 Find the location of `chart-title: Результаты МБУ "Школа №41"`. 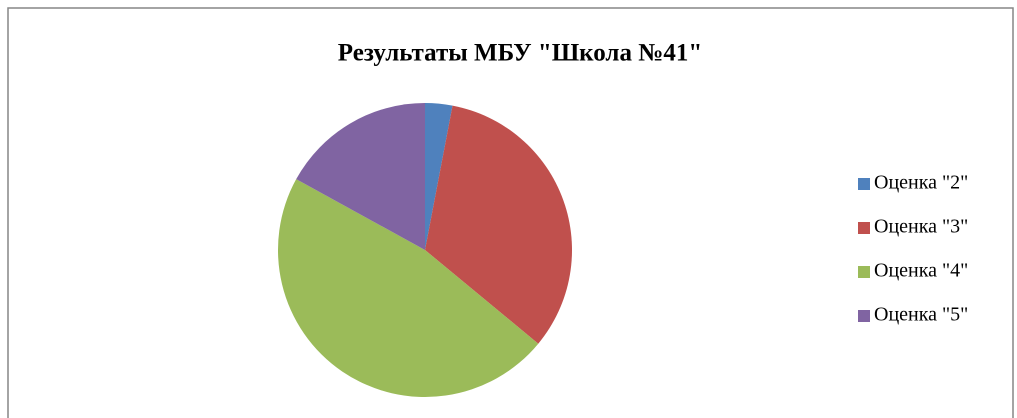

chart-title: Результаты МБУ "Школа №41" is located at coordinates (520, 53).